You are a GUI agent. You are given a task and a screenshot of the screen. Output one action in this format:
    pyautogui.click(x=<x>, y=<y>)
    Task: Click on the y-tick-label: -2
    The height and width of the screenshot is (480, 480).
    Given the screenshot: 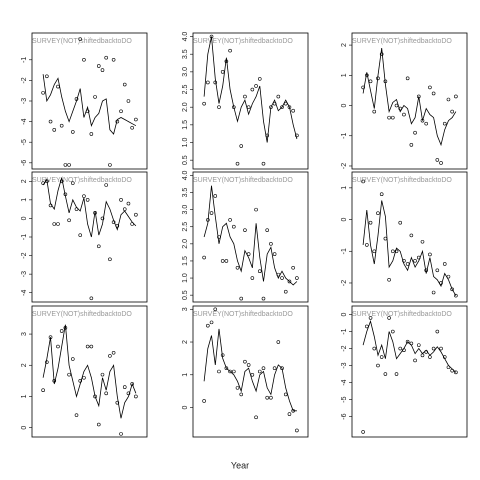 What is the action you would take?
    pyautogui.click(x=24, y=80)
    